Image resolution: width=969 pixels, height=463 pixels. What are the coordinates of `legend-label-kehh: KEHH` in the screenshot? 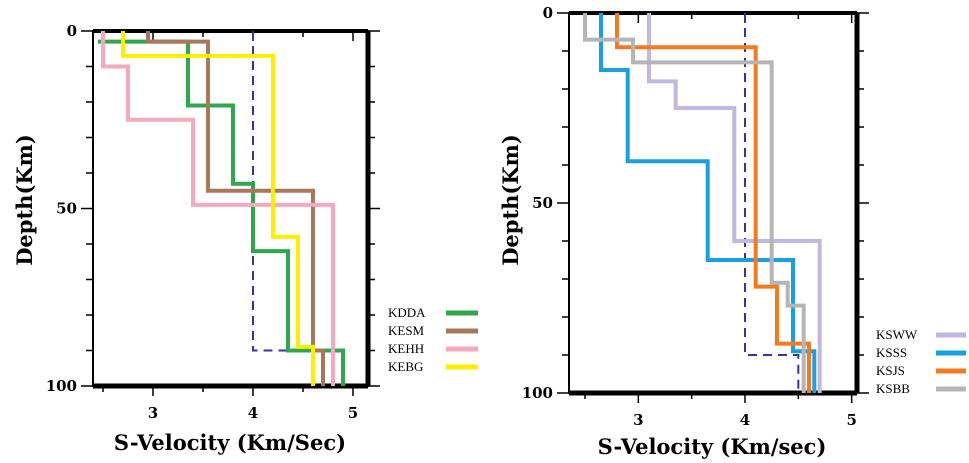 It's located at (406, 348).